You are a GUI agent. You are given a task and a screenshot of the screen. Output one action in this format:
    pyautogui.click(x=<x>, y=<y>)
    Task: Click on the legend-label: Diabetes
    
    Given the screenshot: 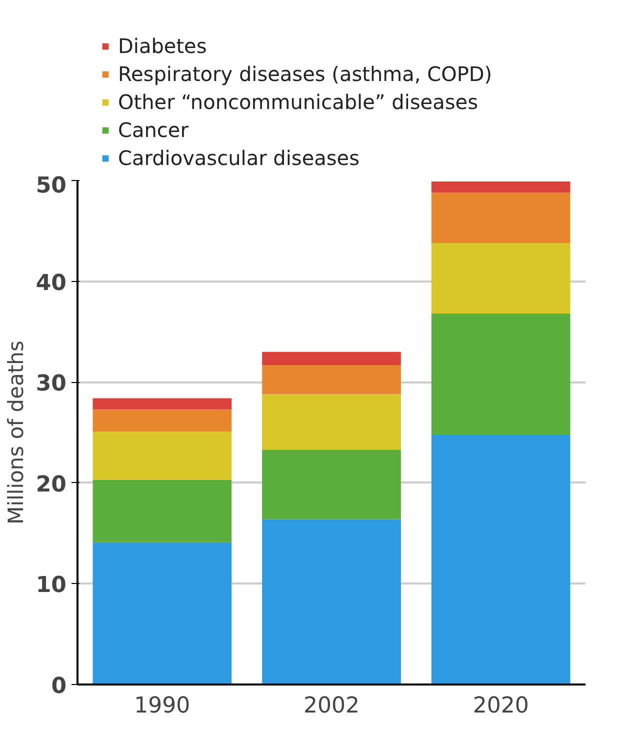 What is the action you would take?
    pyautogui.click(x=162, y=46)
    